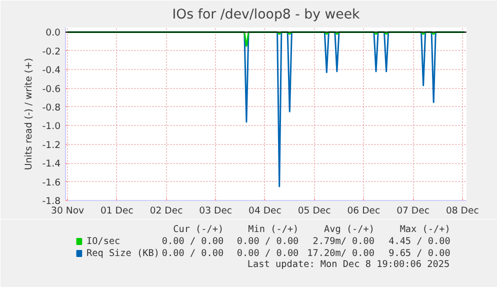 The width and height of the screenshot is (497, 287). What do you see at coordinates (363, 211) in the screenshot?
I see `x-tick-label: 06 Dec` at bounding box center [363, 211].